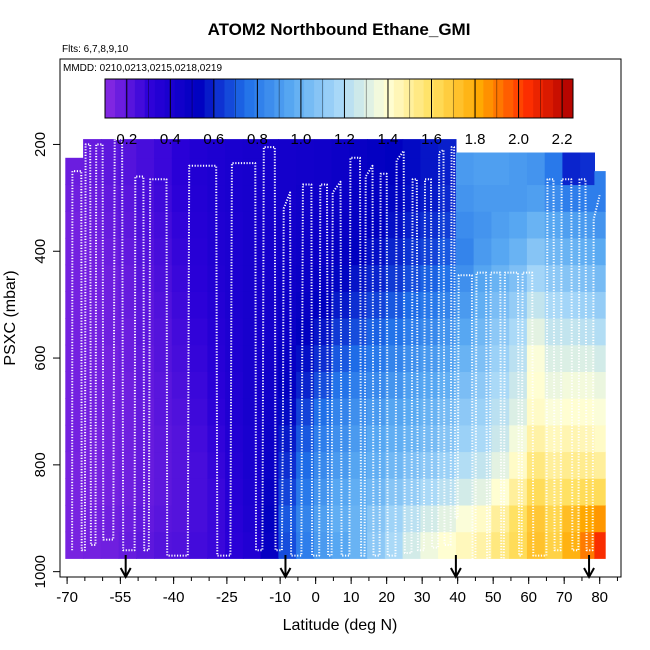  What do you see at coordinates (280, 597) in the screenshot?
I see `x-tick-label: -10` at bounding box center [280, 597].